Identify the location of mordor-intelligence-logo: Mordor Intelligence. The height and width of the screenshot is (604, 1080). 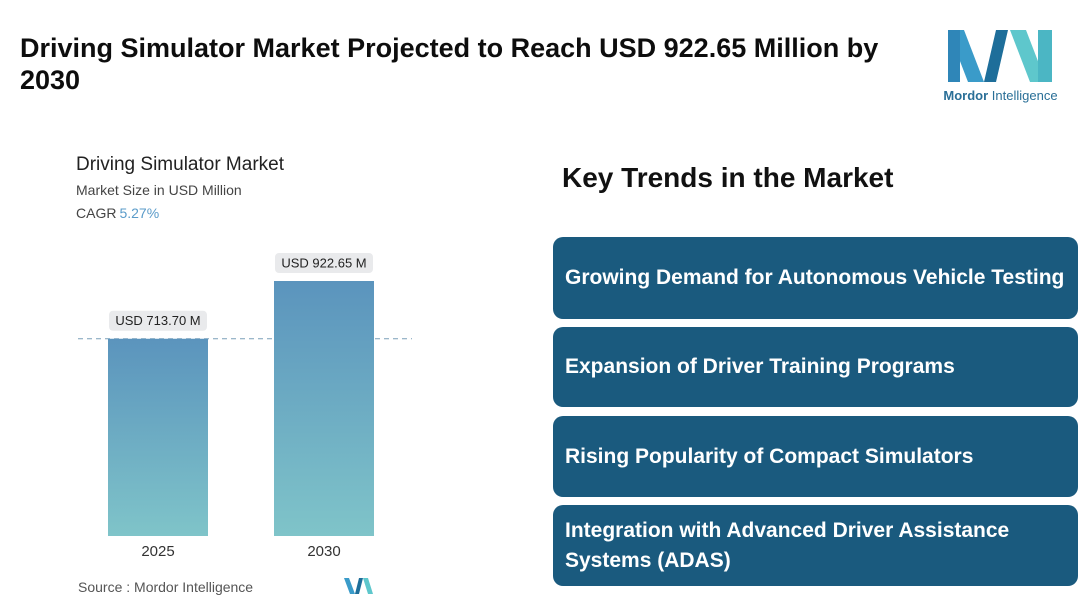
(1000, 68).